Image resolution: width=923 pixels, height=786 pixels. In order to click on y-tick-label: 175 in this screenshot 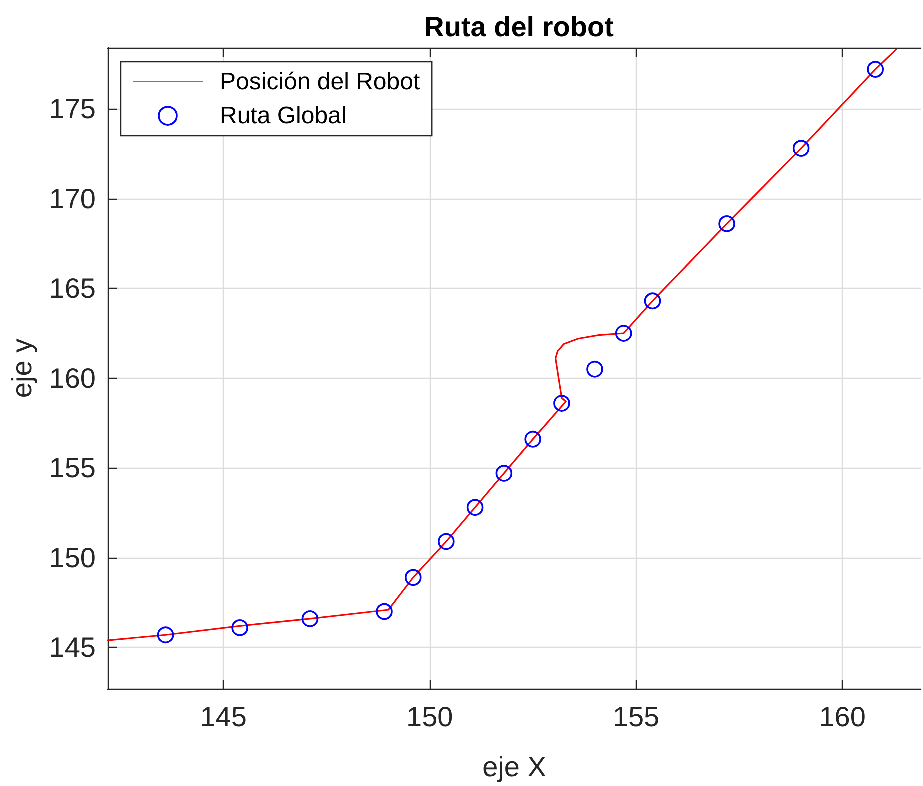, I will do `click(72, 109)`.